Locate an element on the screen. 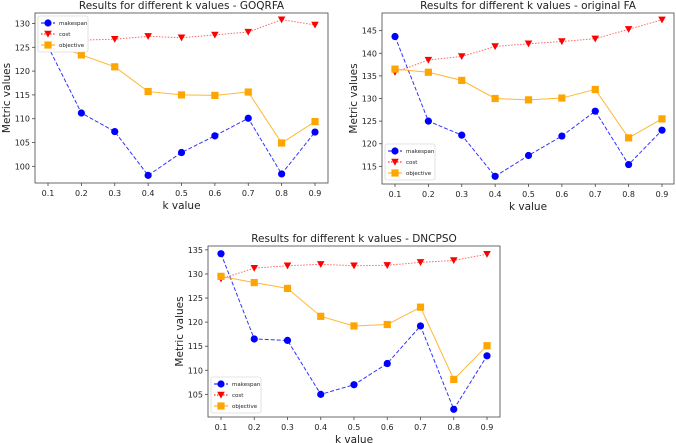  x-tick-label: 0.9 is located at coordinates (487, 427).